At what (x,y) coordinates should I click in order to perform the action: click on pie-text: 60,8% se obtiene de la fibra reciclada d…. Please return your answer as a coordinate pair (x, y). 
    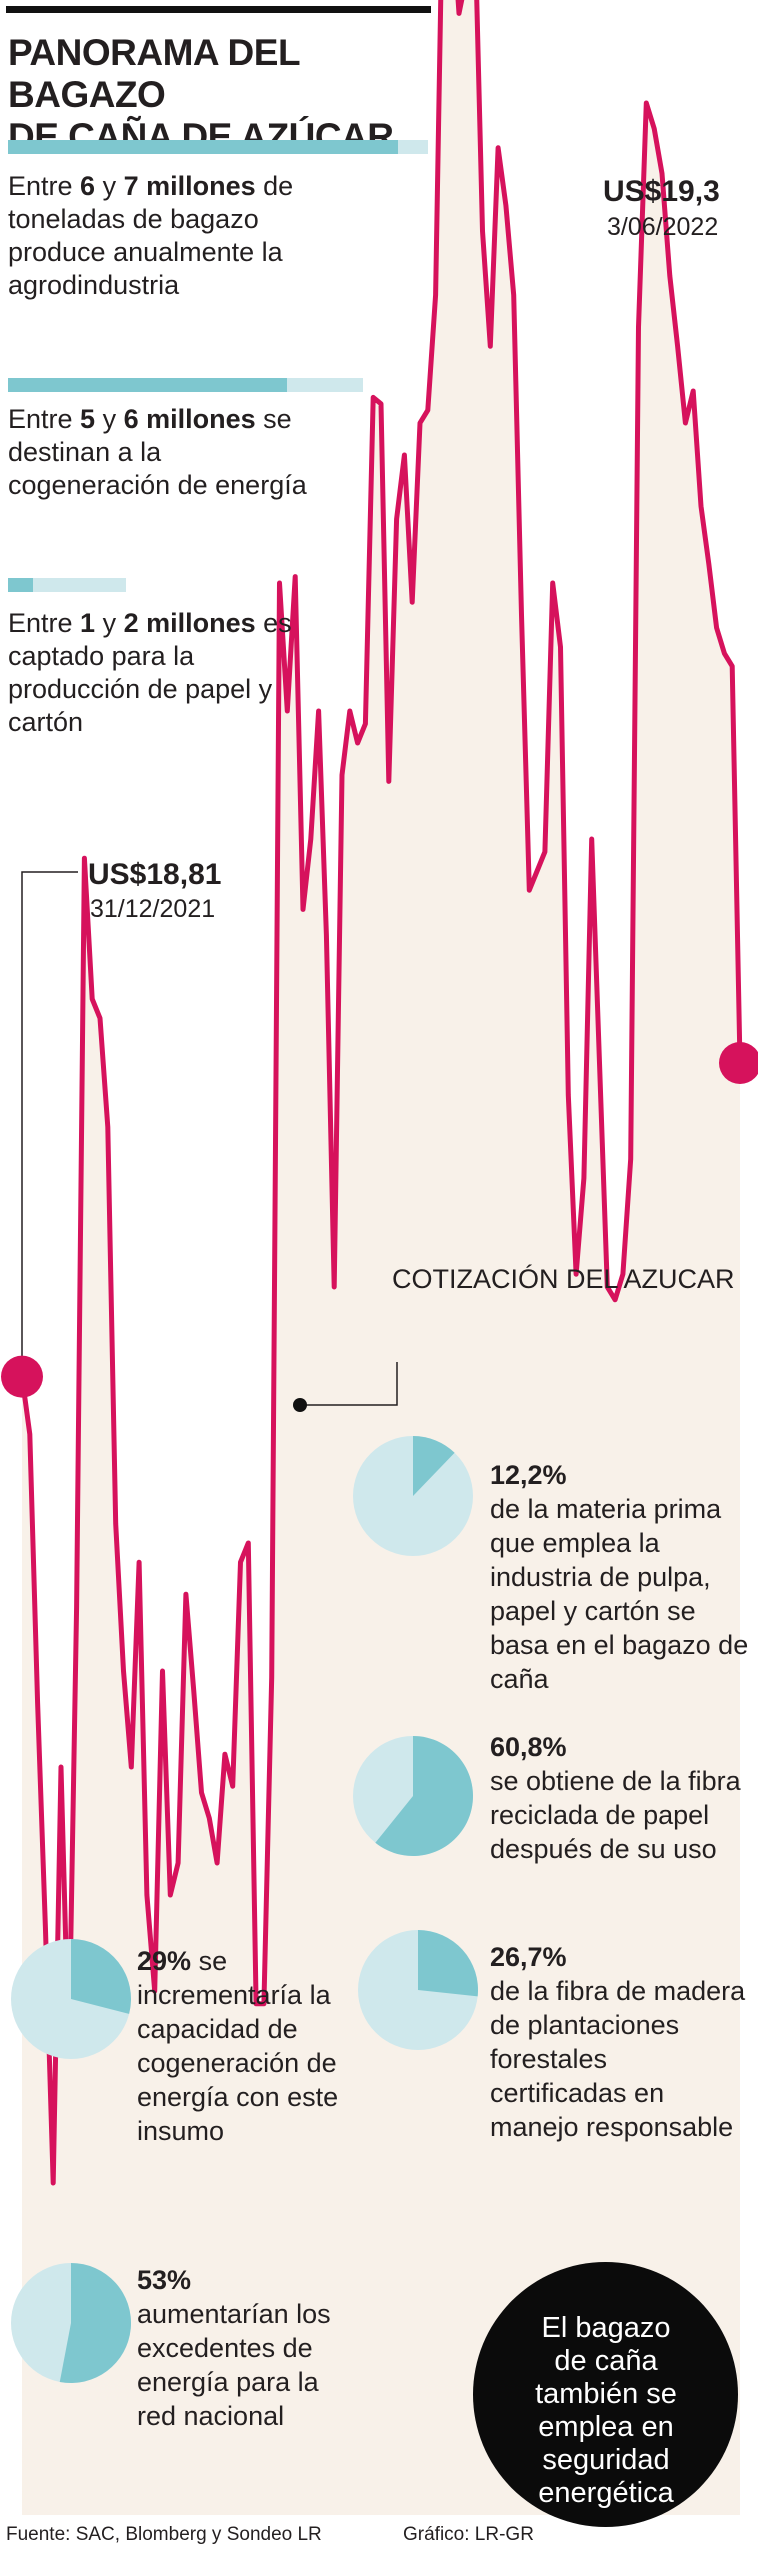
    Looking at the image, I should click on (615, 1798).